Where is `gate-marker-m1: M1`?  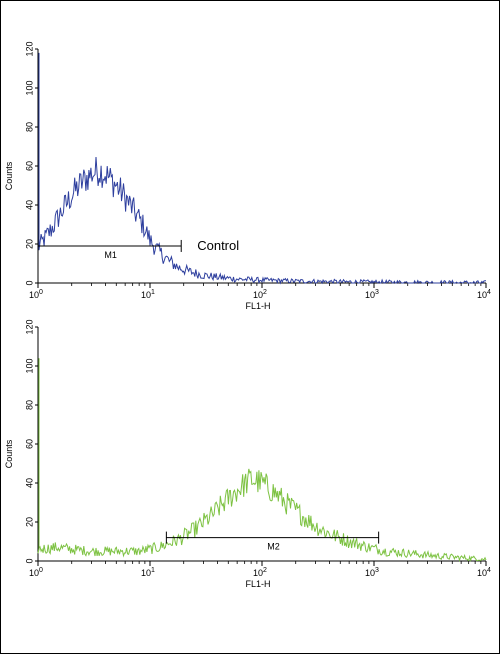 gate-marker-m1: M1 is located at coordinates (109, 249).